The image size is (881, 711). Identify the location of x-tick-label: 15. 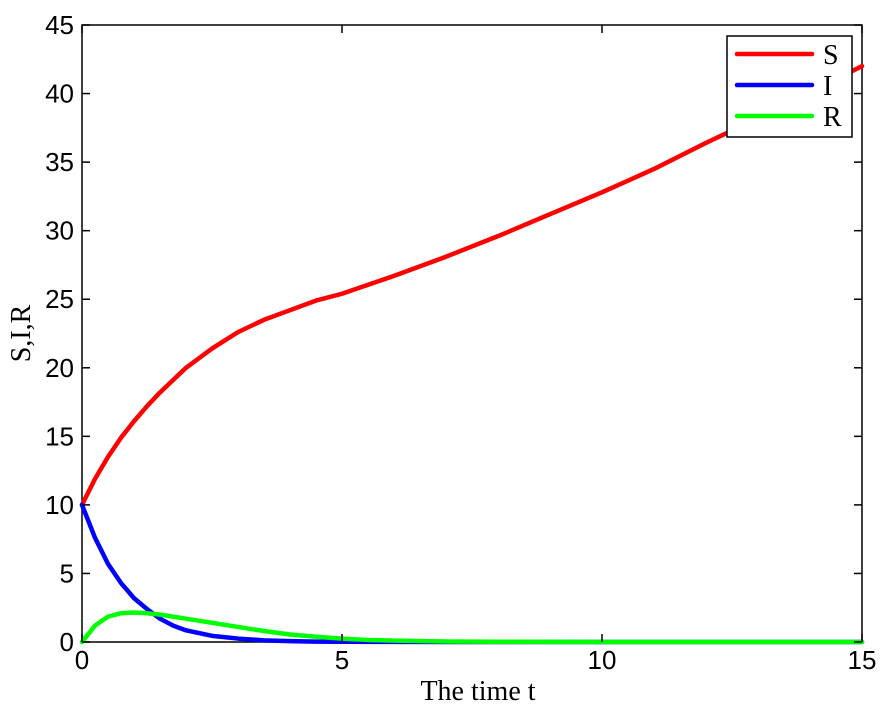
(862, 660).